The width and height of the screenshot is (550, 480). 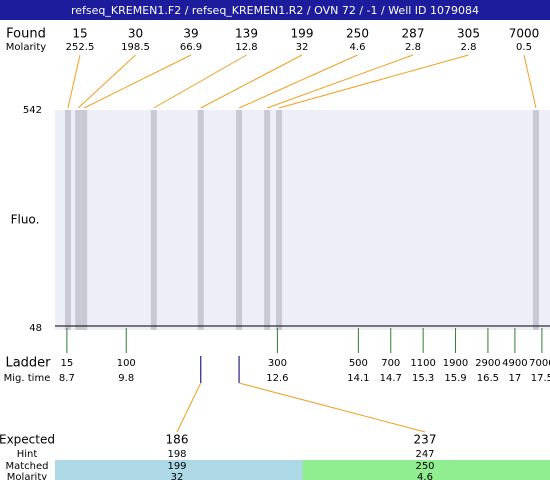 I want to click on found-size: 30, so click(x=135, y=34).